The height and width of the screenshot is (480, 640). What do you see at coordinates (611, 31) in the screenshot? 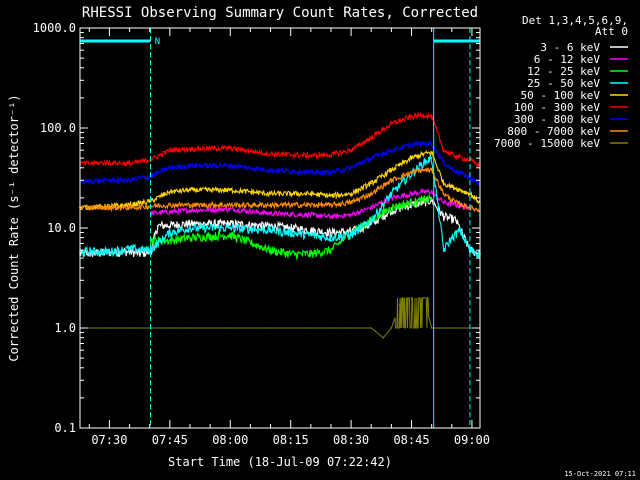
I see `legend-header: Att 0` at bounding box center [611, 31].